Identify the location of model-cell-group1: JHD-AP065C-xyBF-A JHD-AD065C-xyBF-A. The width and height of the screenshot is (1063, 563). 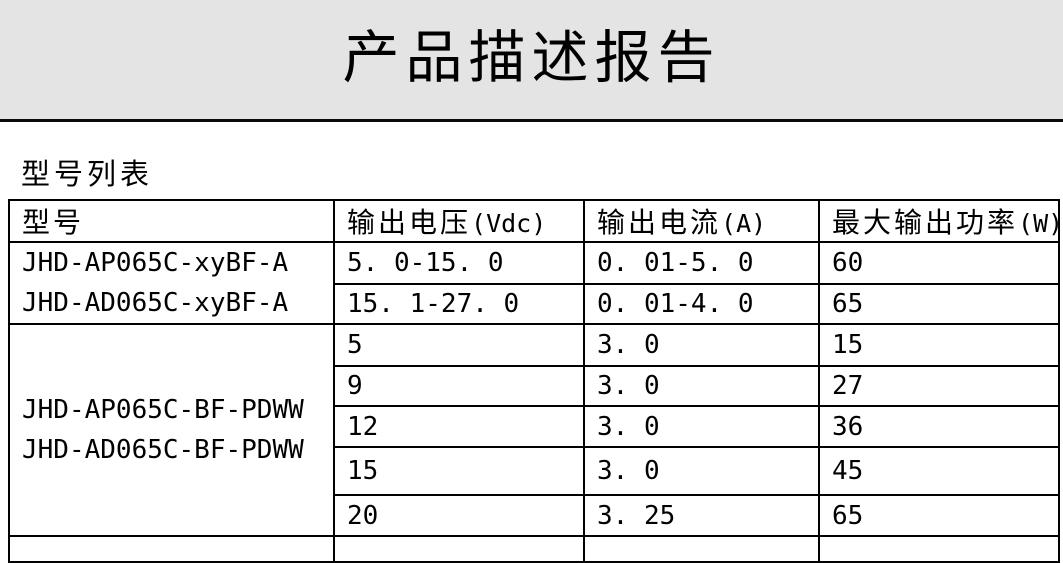
(171, 283).